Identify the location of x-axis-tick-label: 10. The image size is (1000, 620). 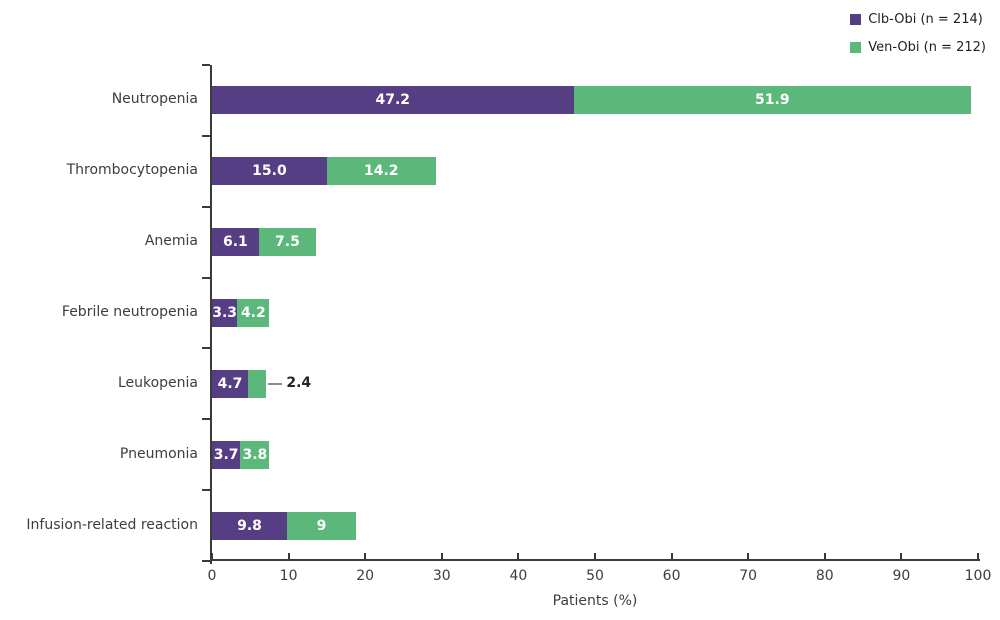
(288, 576).